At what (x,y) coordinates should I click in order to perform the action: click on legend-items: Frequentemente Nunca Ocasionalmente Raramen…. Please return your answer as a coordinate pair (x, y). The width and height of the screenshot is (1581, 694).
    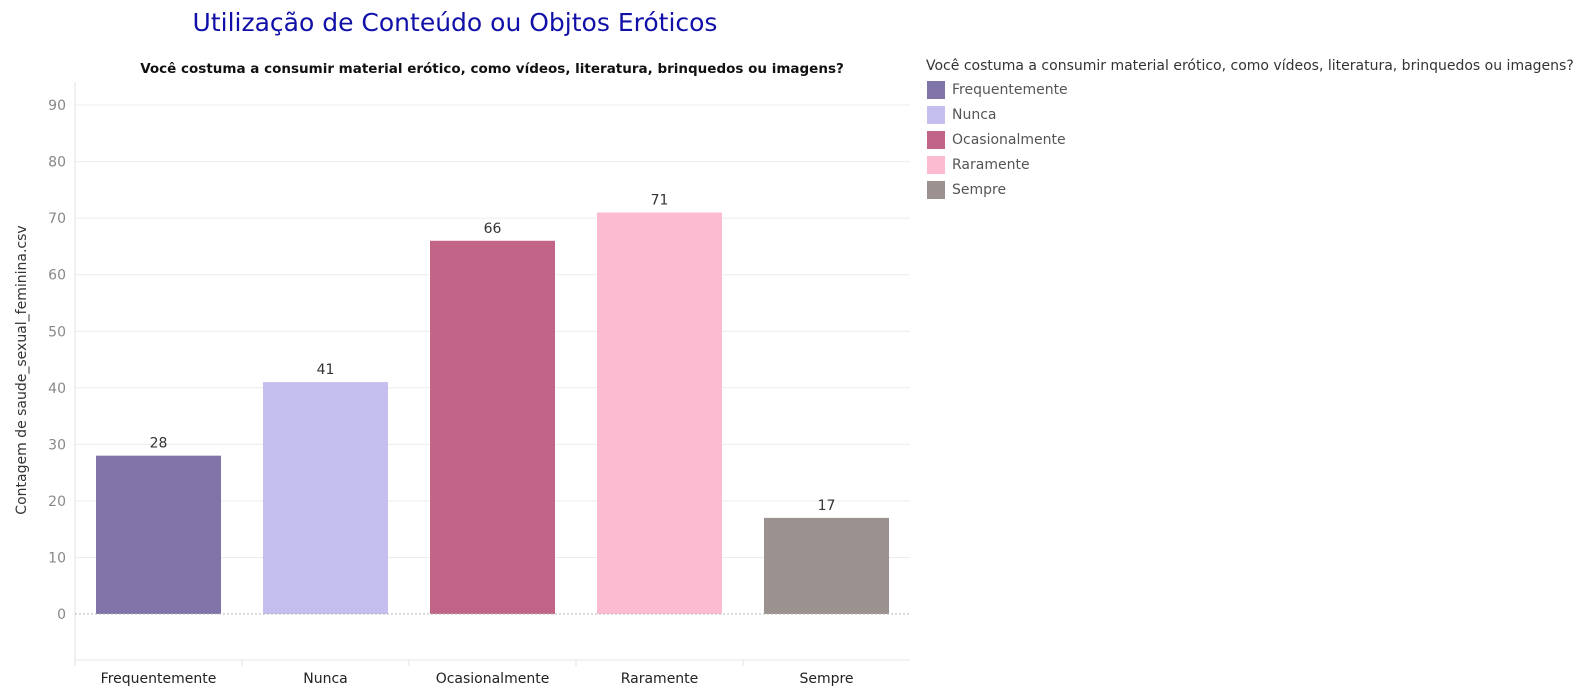
    Looking at the image, I should click on (1250, 139).